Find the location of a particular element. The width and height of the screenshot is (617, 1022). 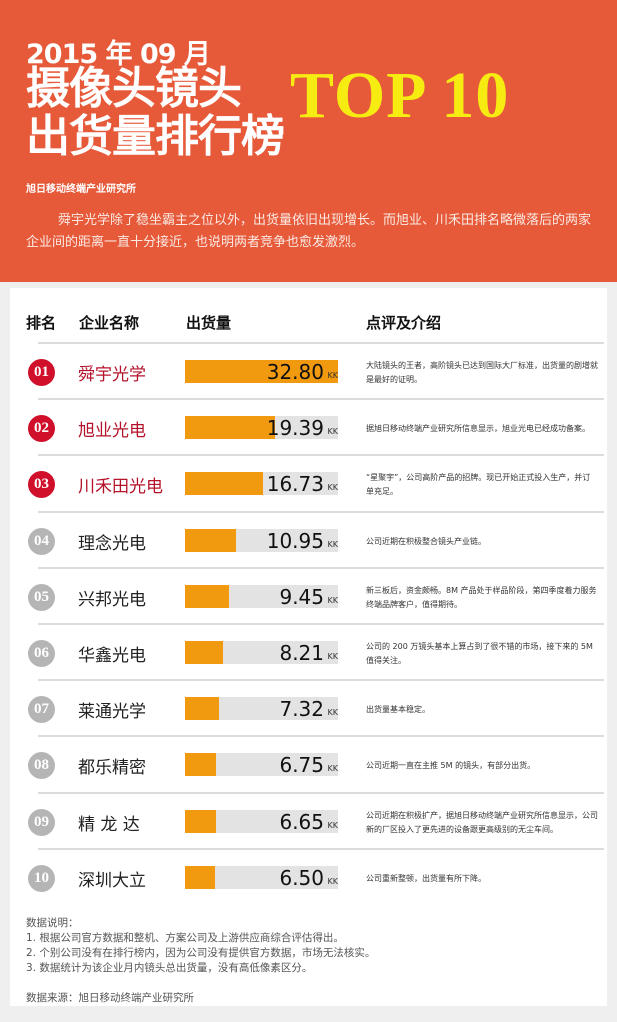

company-name: 精 龙 达 is located at coordinates (109, 824).